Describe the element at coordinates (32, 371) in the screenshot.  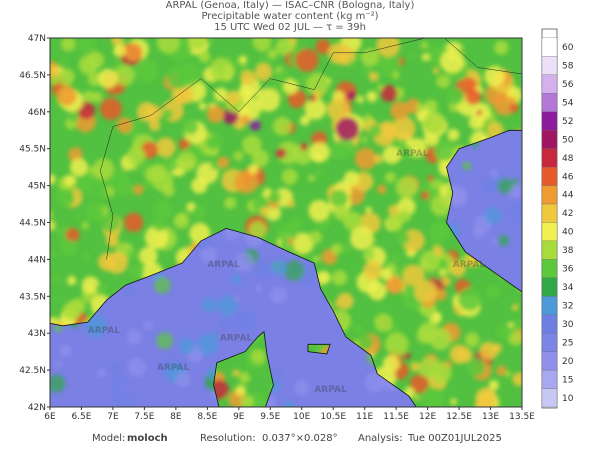
I see `lat-label: 42.5N` at that location.